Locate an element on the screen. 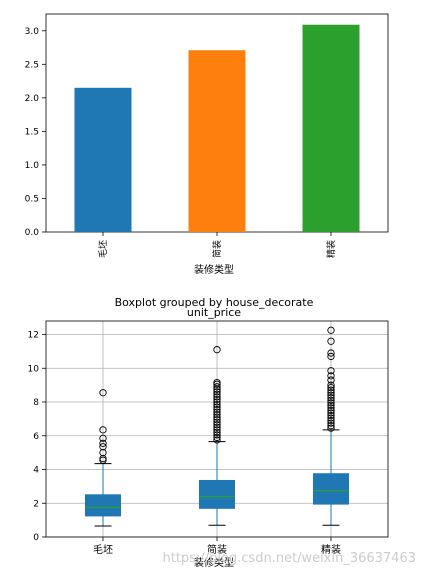 Image resolution: width=424 pixels, height=575 pixels. boxplot-x-tick-label: 简装 is located at coordinates (217, 549).